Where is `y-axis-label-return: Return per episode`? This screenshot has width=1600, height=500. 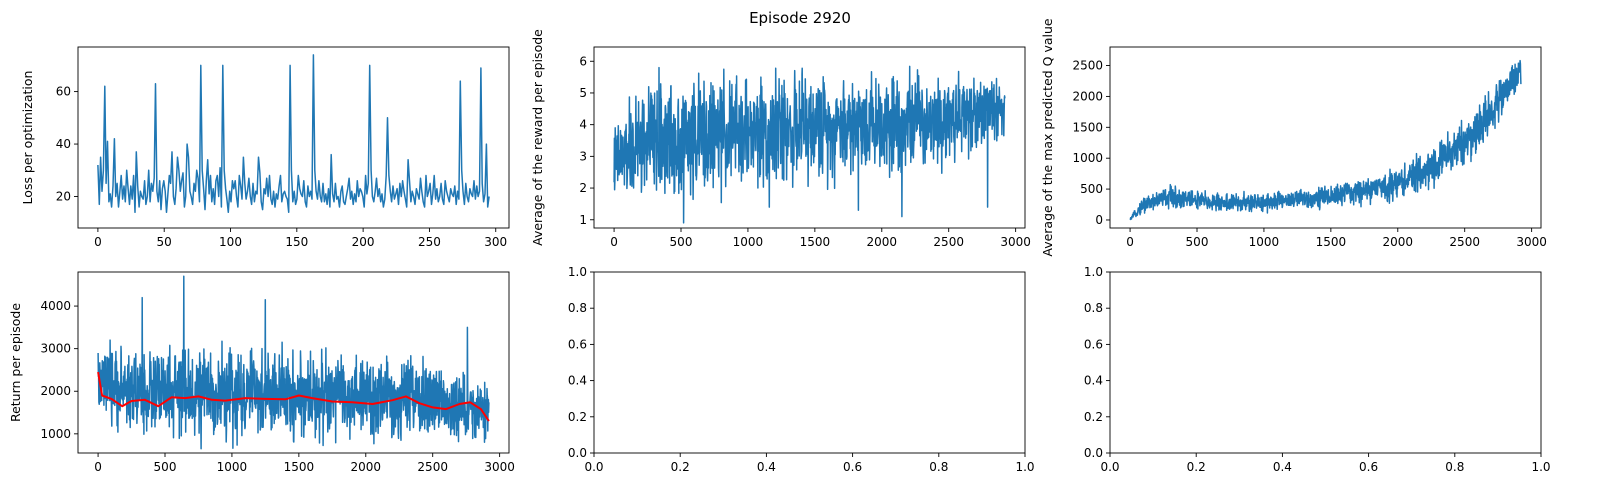
y-axis-label-return: Return per episode is located at coordinates (15, 362).